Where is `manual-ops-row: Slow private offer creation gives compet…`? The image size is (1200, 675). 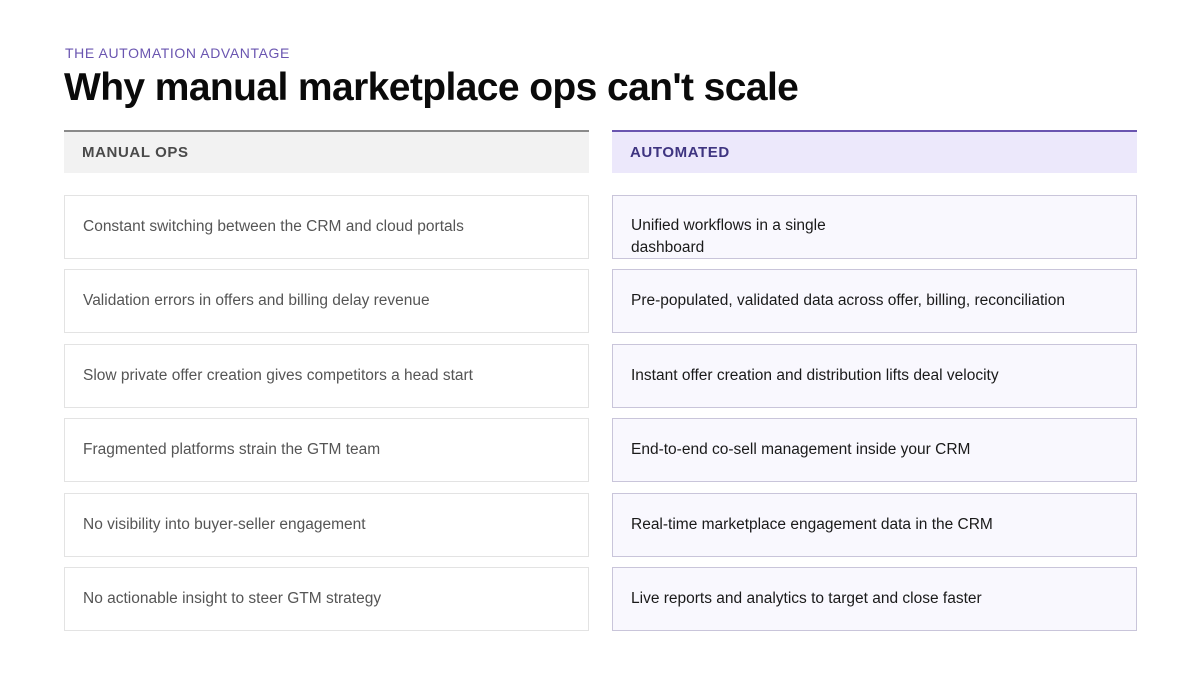 manual-ops-row: Slow private offer creation gives compet… is located at coordinates (326, 375).